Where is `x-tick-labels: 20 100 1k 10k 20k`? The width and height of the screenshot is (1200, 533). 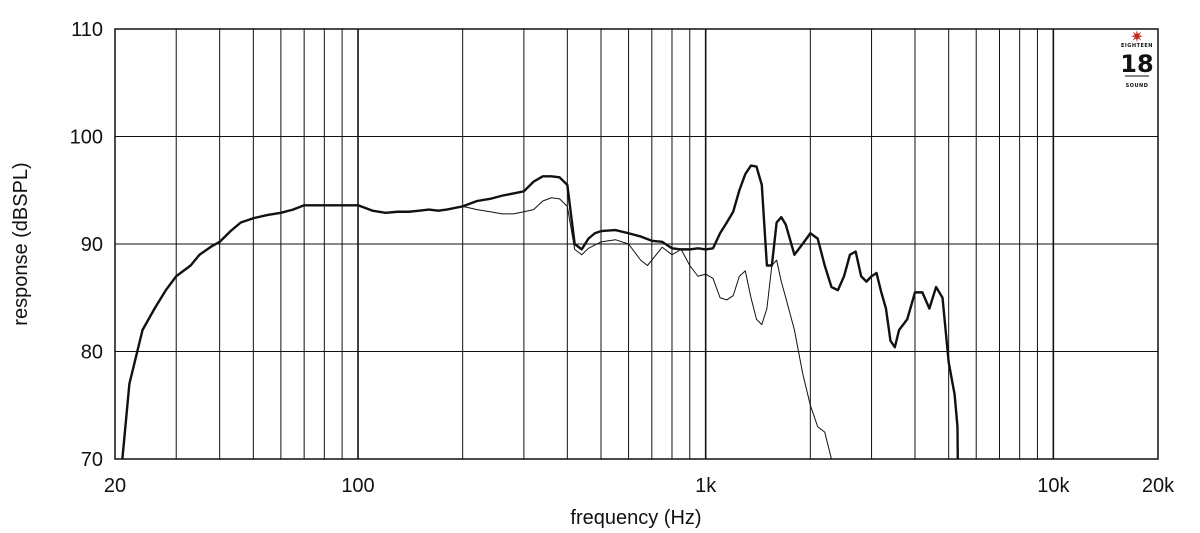
x-tick-labels: 20 100 1k 10k 20k is located at coordinates (639, 486).